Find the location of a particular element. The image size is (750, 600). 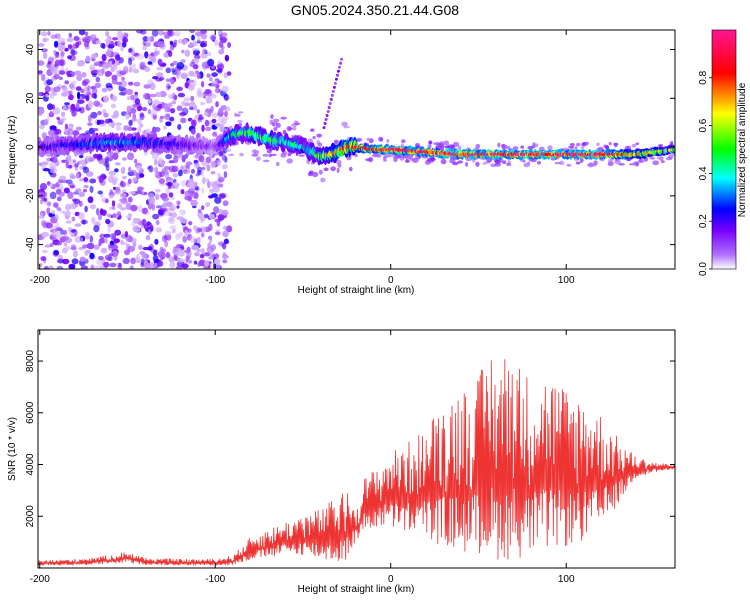

spectrogram-y-tick-label: 20 is located at coordinates (30, 98).